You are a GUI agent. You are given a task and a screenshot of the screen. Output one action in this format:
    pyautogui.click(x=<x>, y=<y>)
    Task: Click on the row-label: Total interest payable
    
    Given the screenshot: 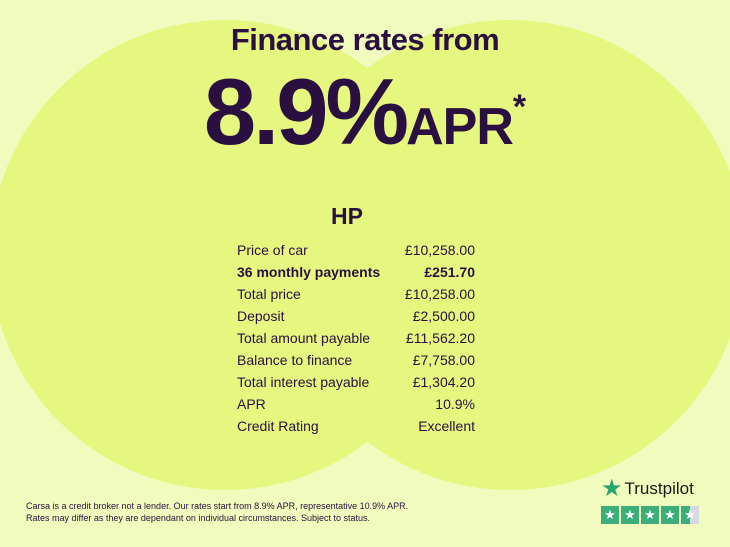 What is the action you would take?
    pyautogui.click(x=303, y=382)
    